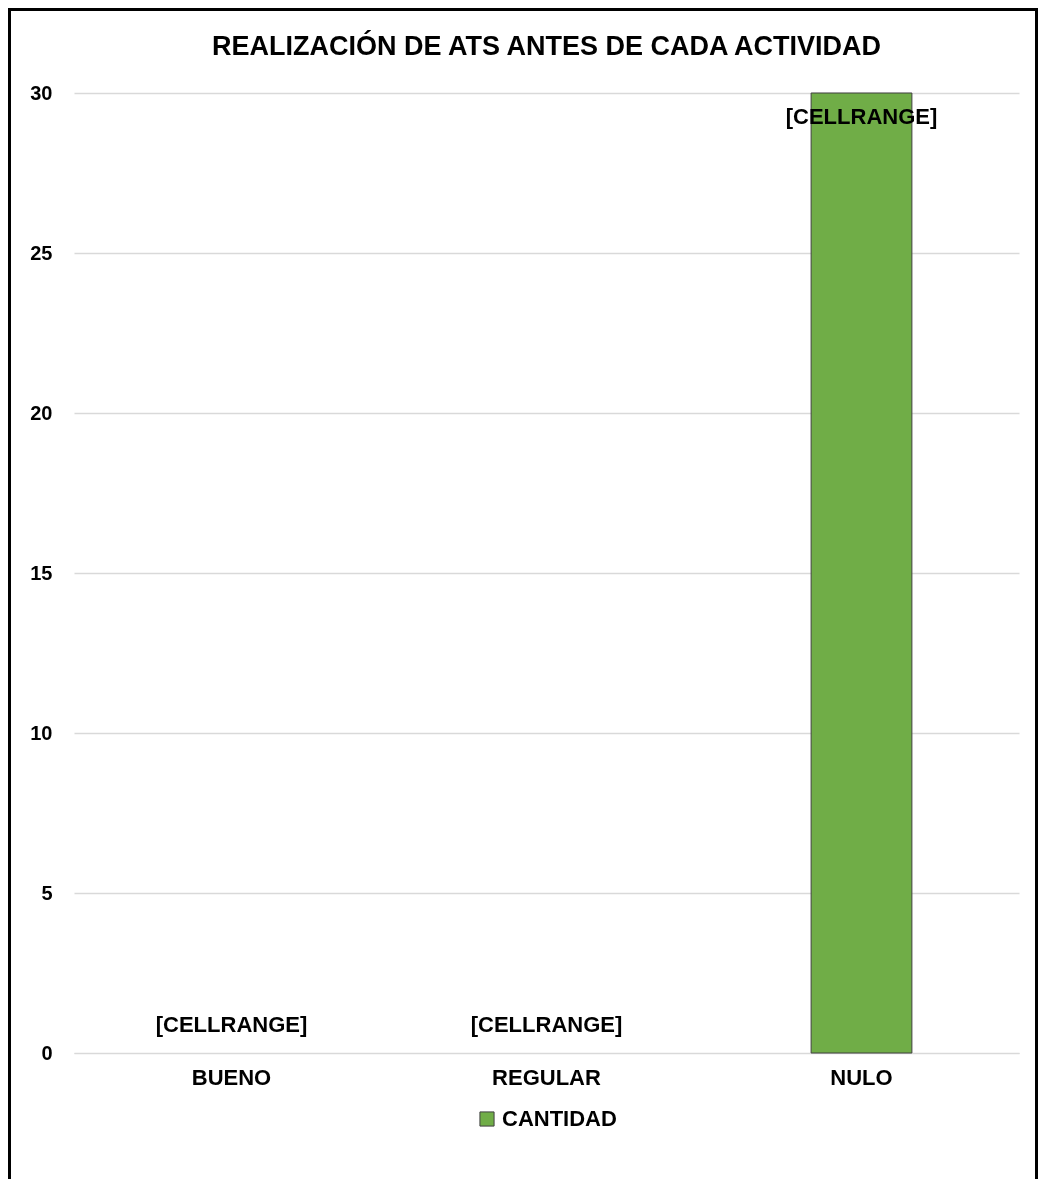 The image size is (1044, 1179). What do you see at coordinates (41, 572) in the screenshot?
I see `y-tick-label: 15` at bounding box center [41, 572].